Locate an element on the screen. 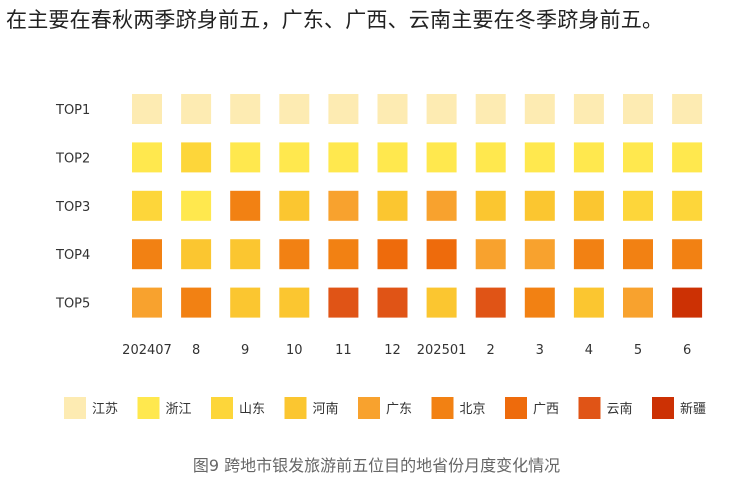 This screenshot has height=488, width=753. column-label: 6 is located at coordinates (687, 350).